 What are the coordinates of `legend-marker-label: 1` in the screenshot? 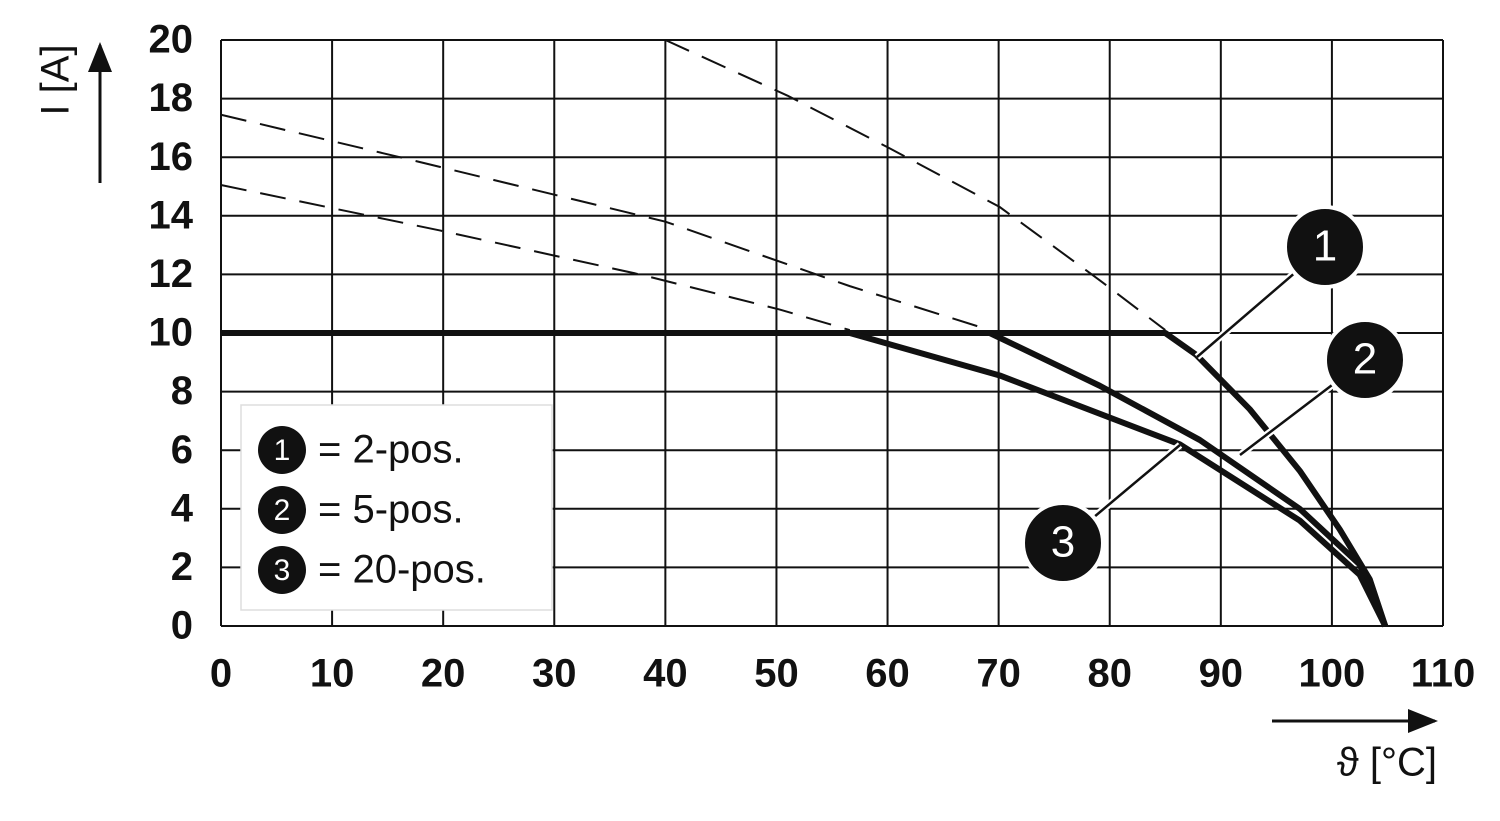 It's located at (282, 450).